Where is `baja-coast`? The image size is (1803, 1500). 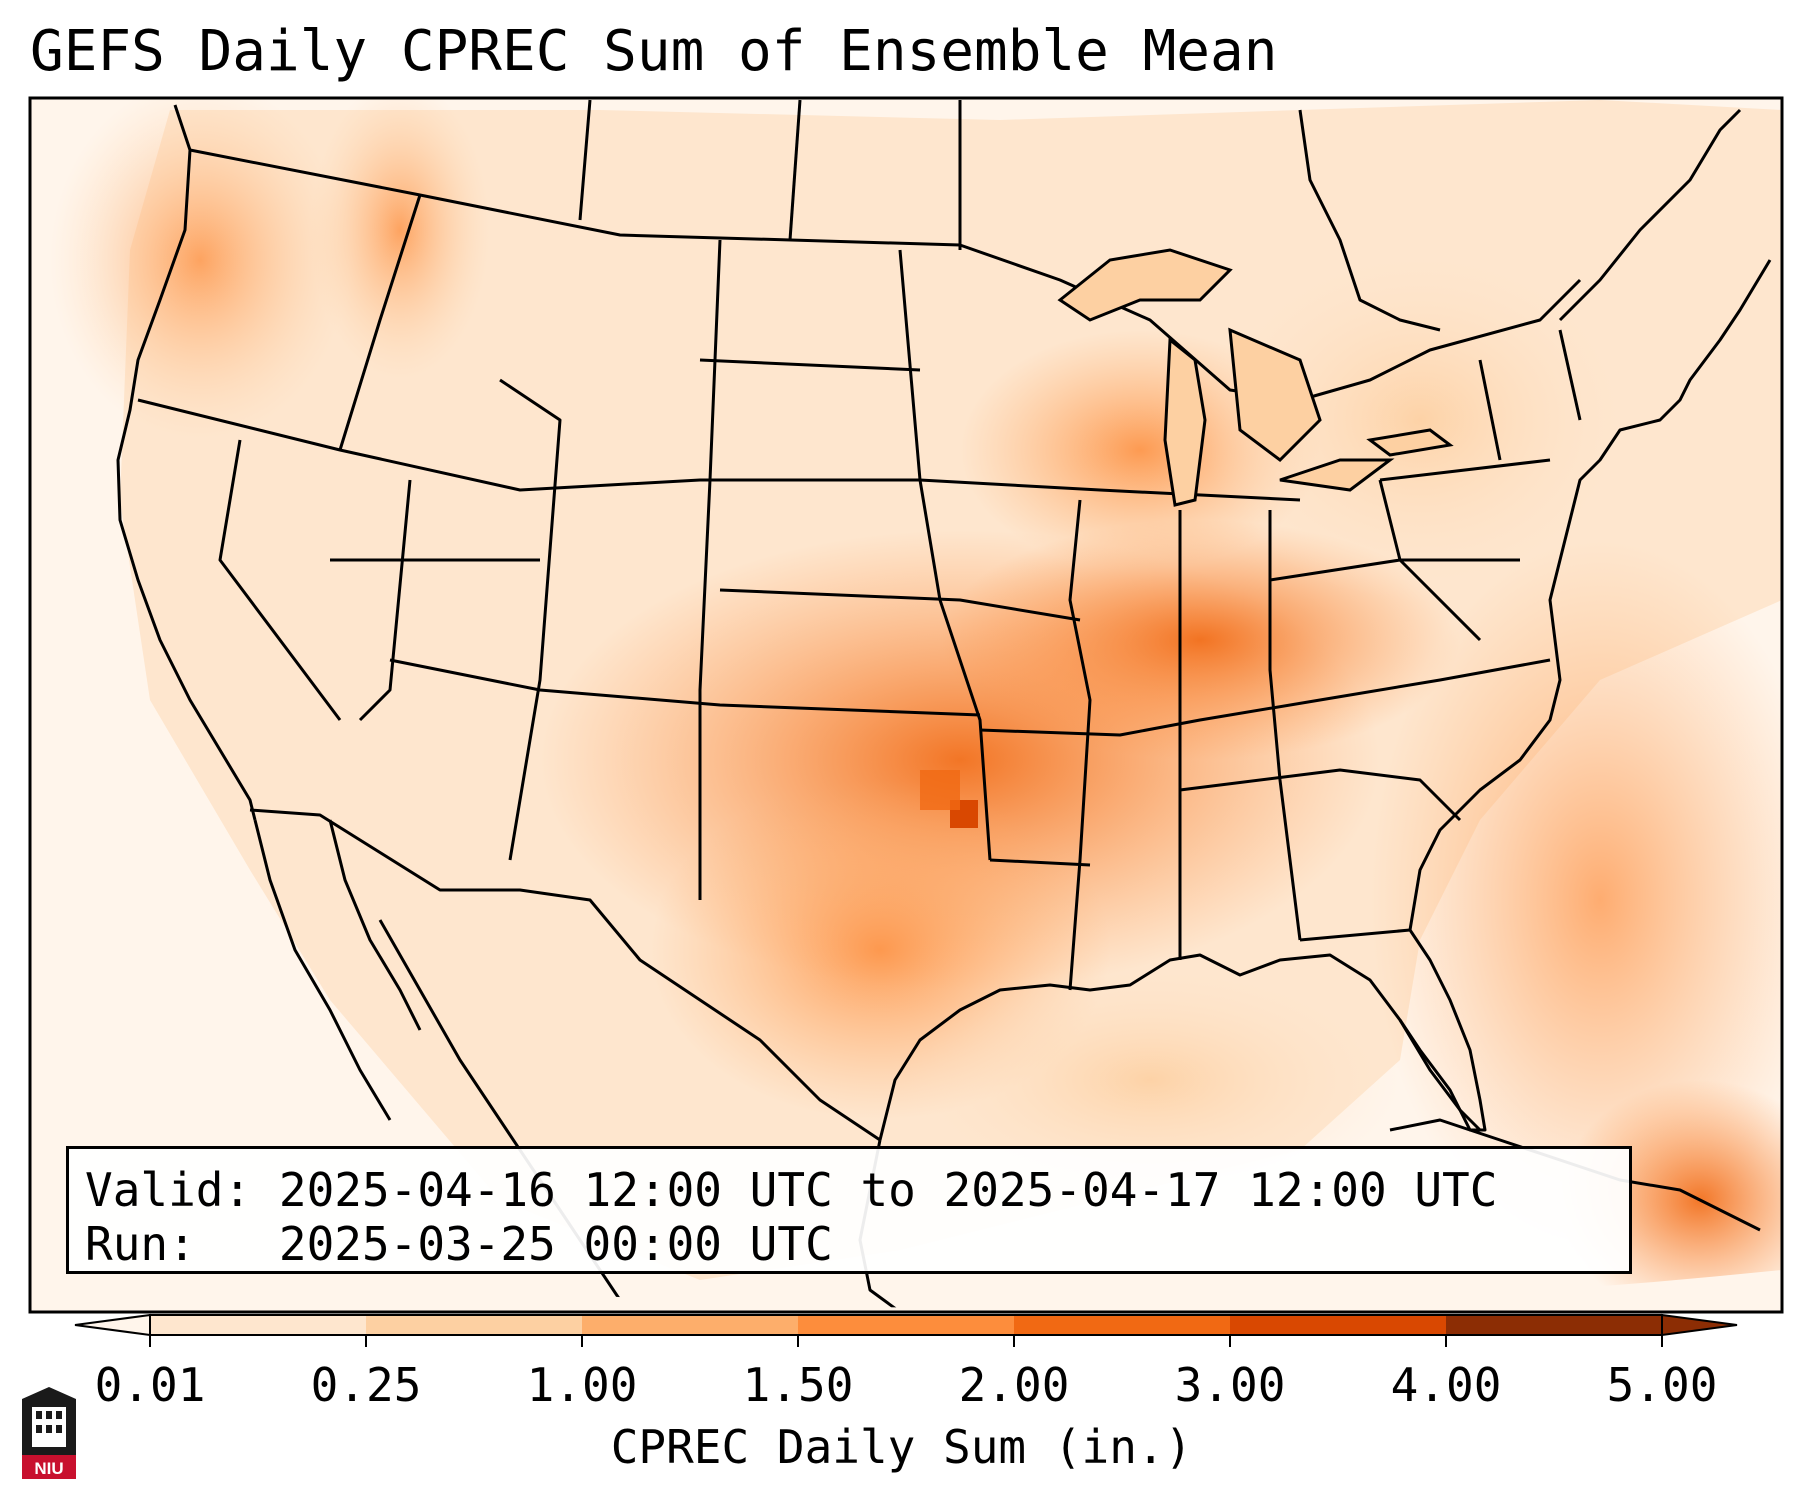 baja-coast is located at coordinates (322, 970).